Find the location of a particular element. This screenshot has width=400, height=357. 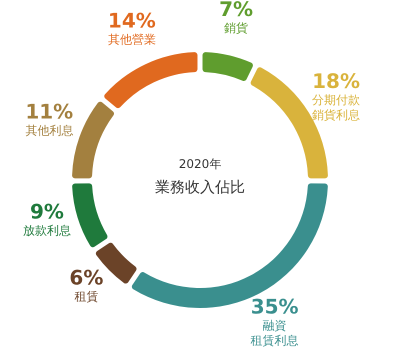

slice-label: 融資租賃利息 is located at coordinates (274, 333).